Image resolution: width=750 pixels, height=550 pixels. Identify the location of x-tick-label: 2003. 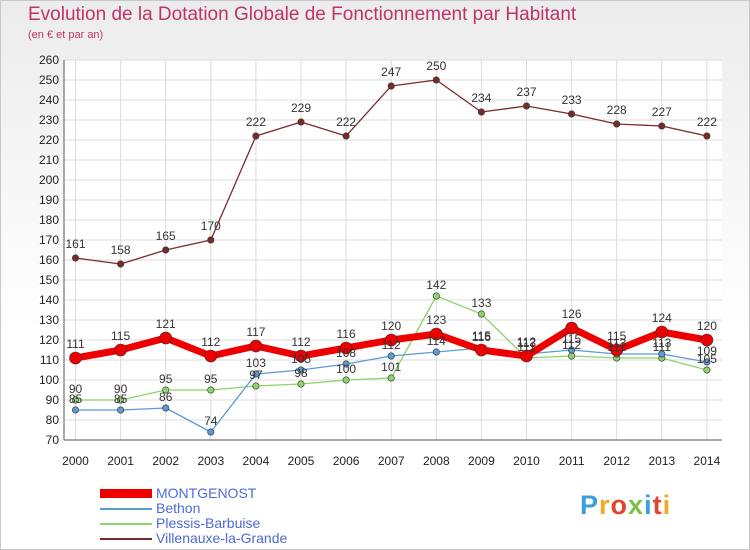
(210, 461).